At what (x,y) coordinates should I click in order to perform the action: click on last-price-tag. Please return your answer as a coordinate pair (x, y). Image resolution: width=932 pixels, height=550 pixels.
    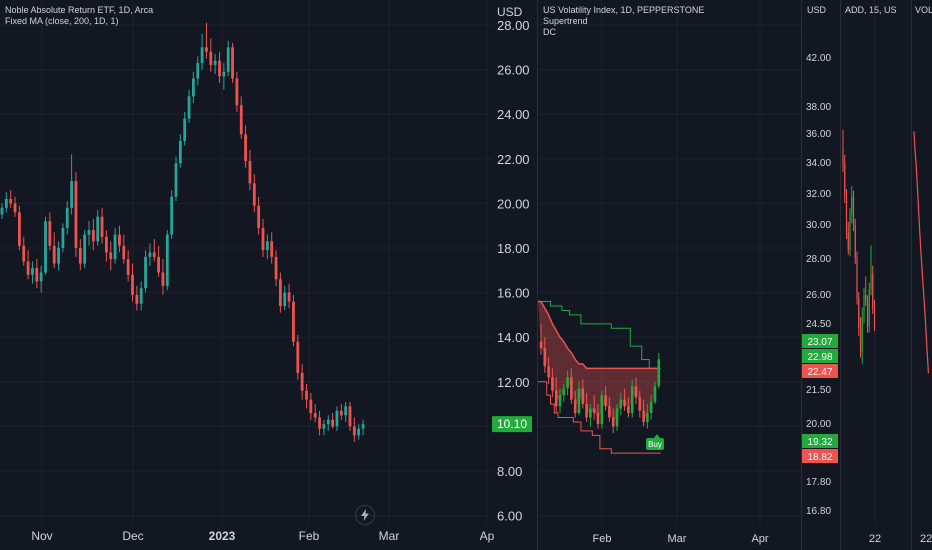
    Looking at the image, I should click on (512, 424).